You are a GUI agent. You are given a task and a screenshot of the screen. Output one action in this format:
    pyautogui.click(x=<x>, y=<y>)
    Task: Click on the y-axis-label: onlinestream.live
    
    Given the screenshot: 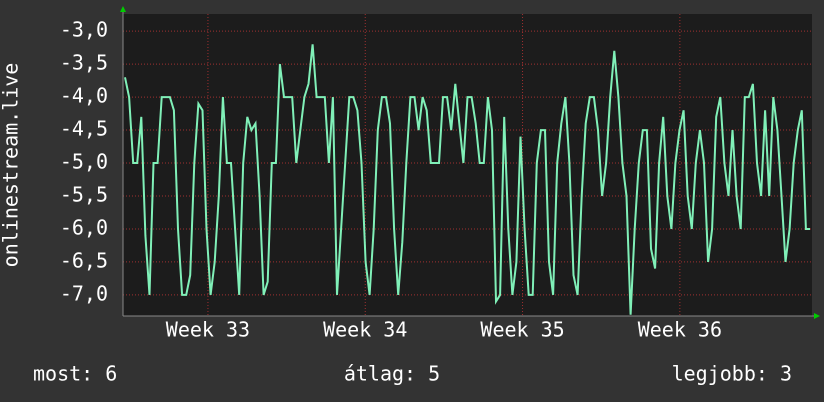 What is the action you would take?
    pyautogui.click(x=11, y=165)
    